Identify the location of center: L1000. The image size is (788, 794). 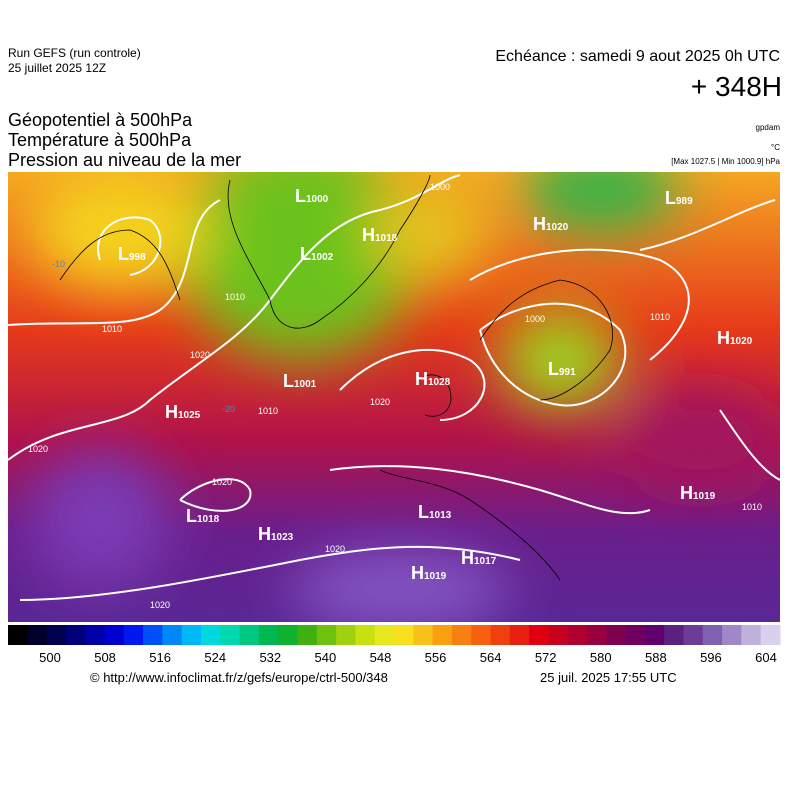
(312, 196).